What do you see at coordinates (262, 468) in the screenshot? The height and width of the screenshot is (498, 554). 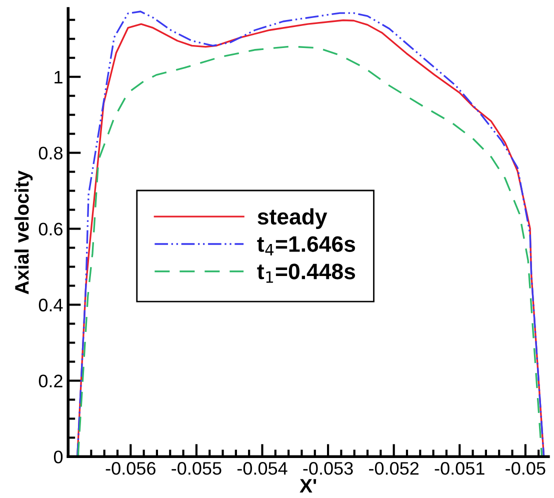 I see `x-tick-label: -0.054` at bounding box center [262, 468].